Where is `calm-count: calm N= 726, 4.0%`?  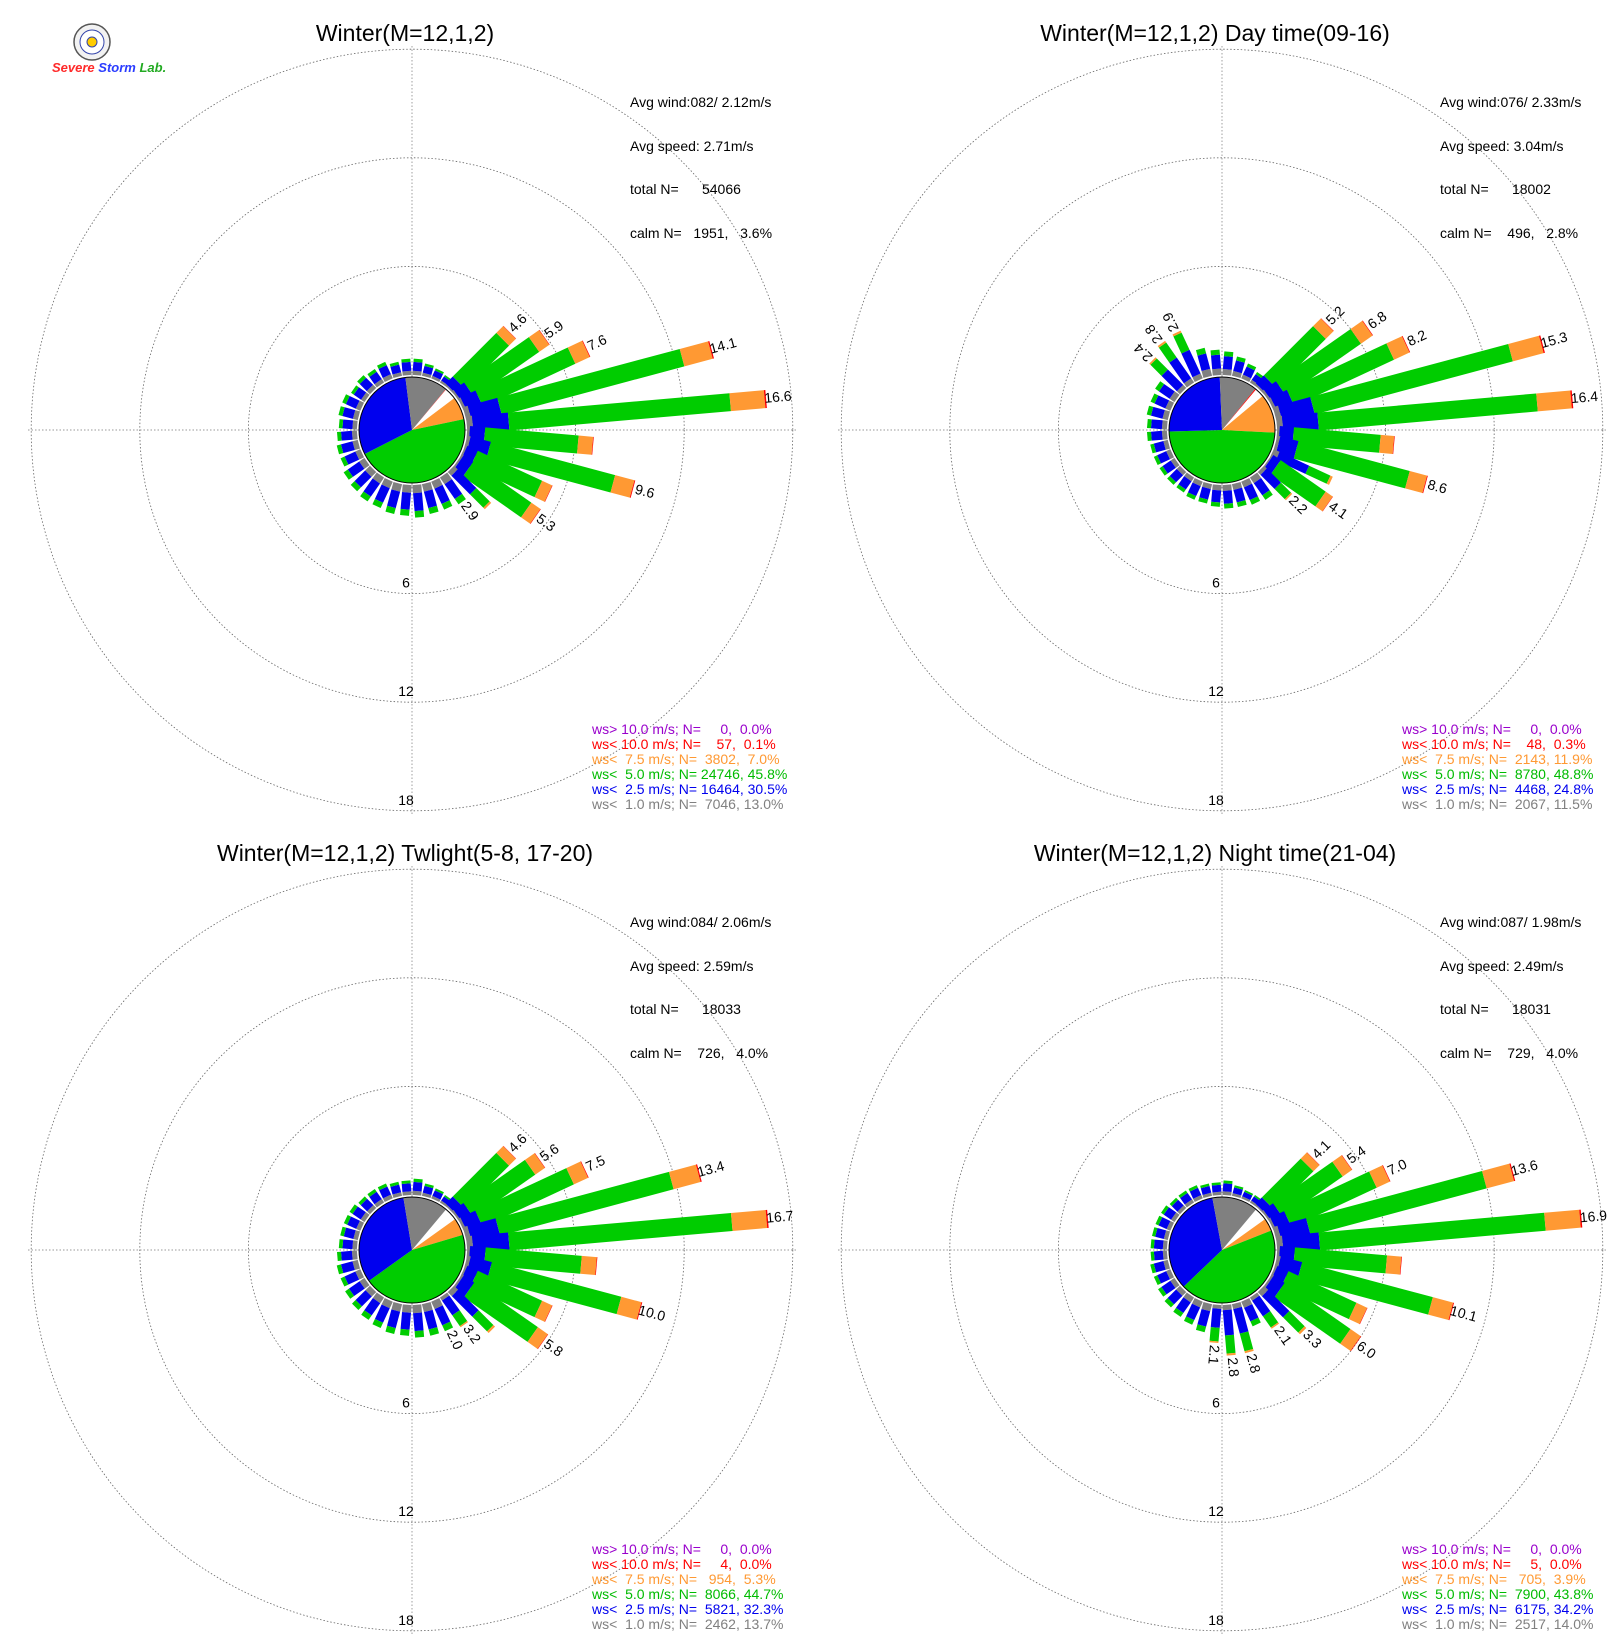 calm-count: calm N= 726, 4.0% is located at coordinates (699, 1052).